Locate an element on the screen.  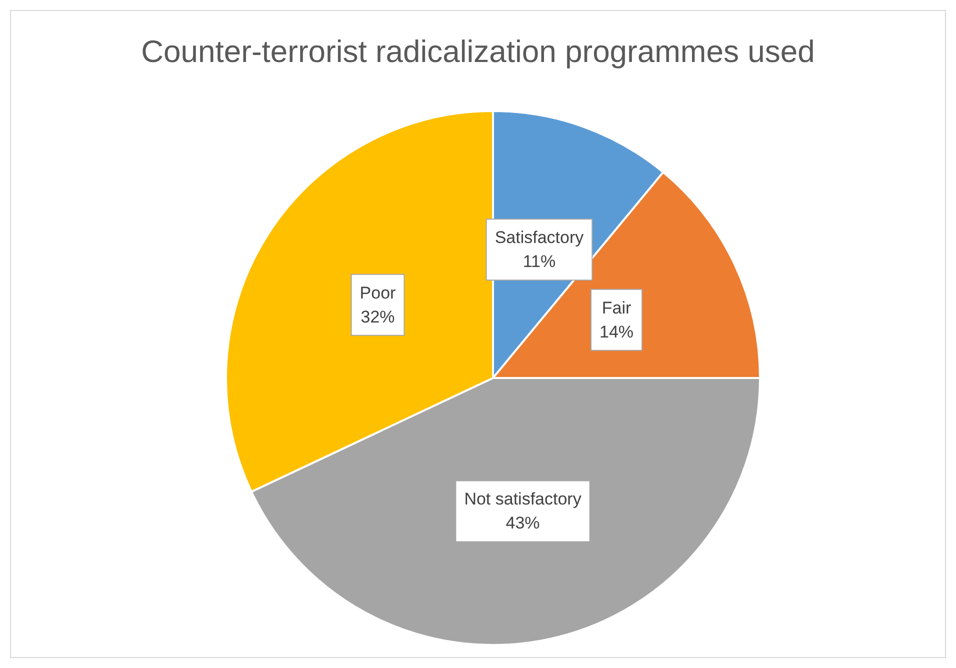
data-label: 43% is located at coordinates (523, 523).